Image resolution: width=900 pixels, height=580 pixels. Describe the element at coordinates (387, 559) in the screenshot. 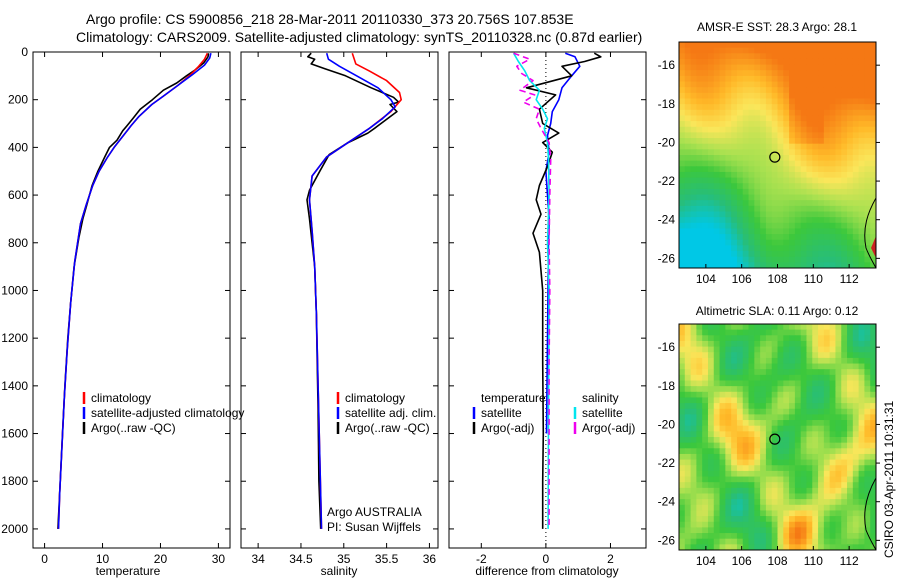

I see `x-tick-label: 35.5` at that location.